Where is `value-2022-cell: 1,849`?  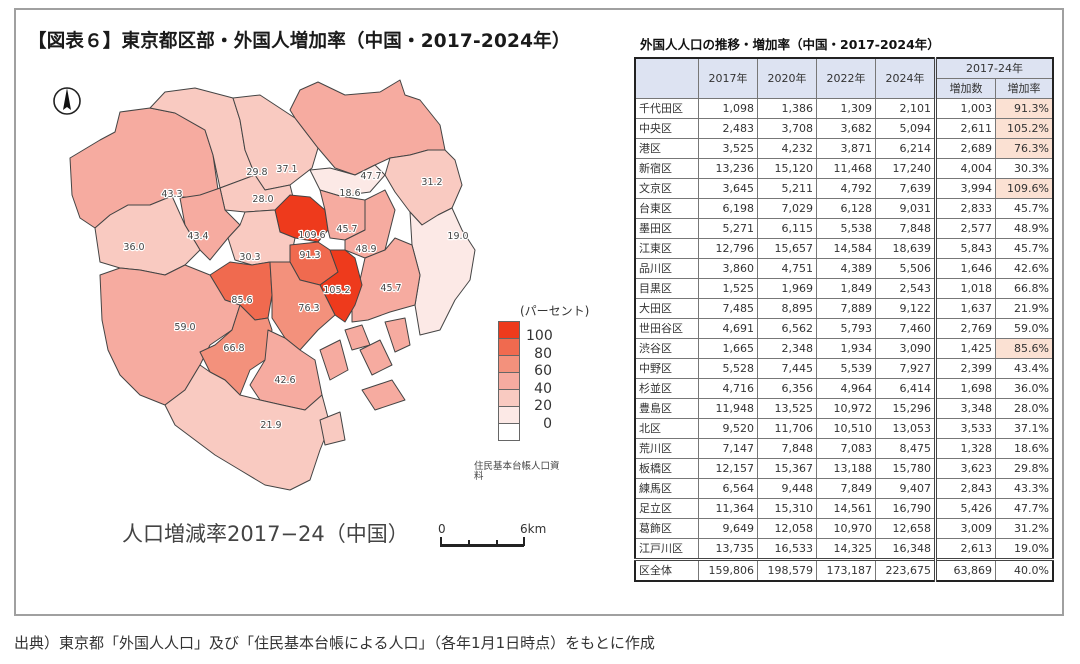 value-2022-cell: 1,849 is located at coordinates (846, 288).